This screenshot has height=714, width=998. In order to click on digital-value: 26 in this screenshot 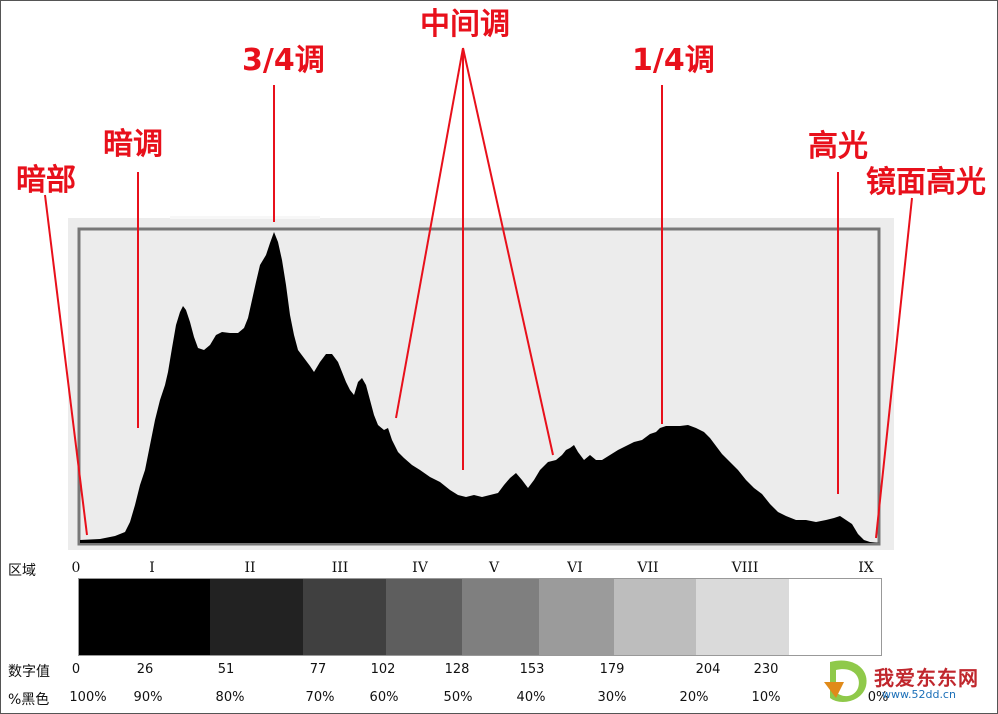, I will do `click(145, 669)`.